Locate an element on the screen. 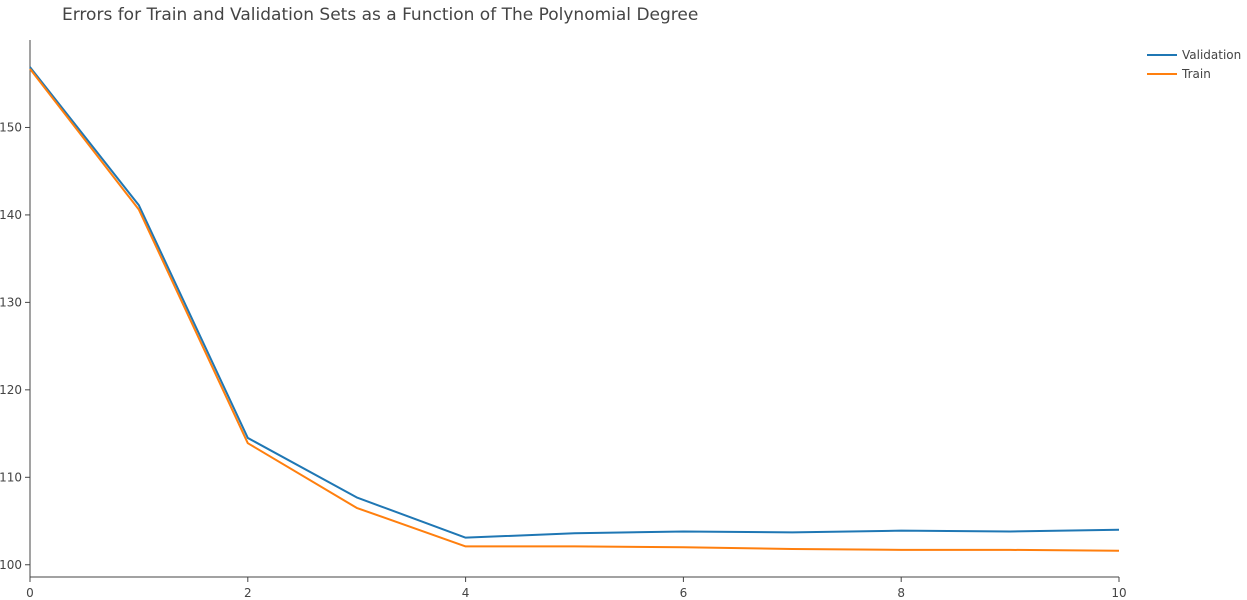 The height and width of the screenshot is (600, 1247). x-tick-label: 10 is located at coordinates (1118, 593).